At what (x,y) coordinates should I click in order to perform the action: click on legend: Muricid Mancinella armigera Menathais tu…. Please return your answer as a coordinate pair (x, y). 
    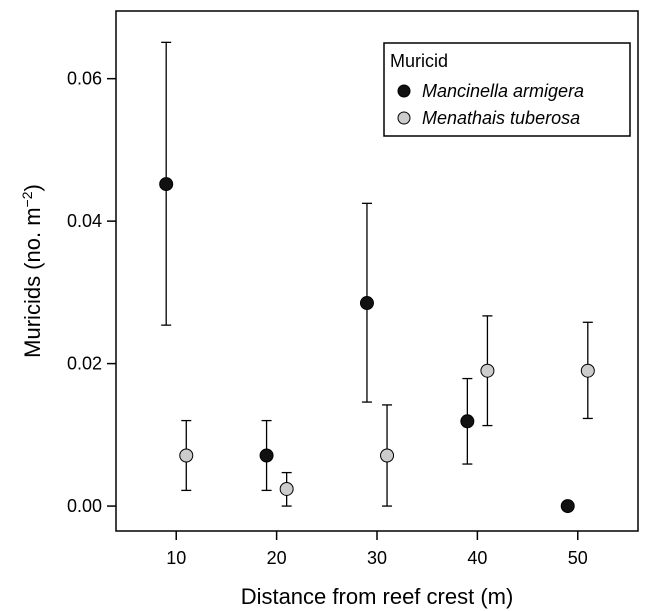
    Looking at the image, I should click on (507, 89).